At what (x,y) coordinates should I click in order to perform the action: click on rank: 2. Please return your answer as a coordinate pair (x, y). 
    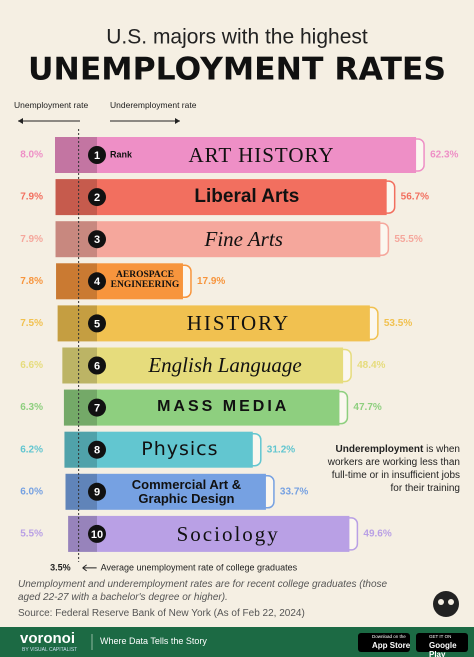
    Looking at the image, I should click on (97, 198).